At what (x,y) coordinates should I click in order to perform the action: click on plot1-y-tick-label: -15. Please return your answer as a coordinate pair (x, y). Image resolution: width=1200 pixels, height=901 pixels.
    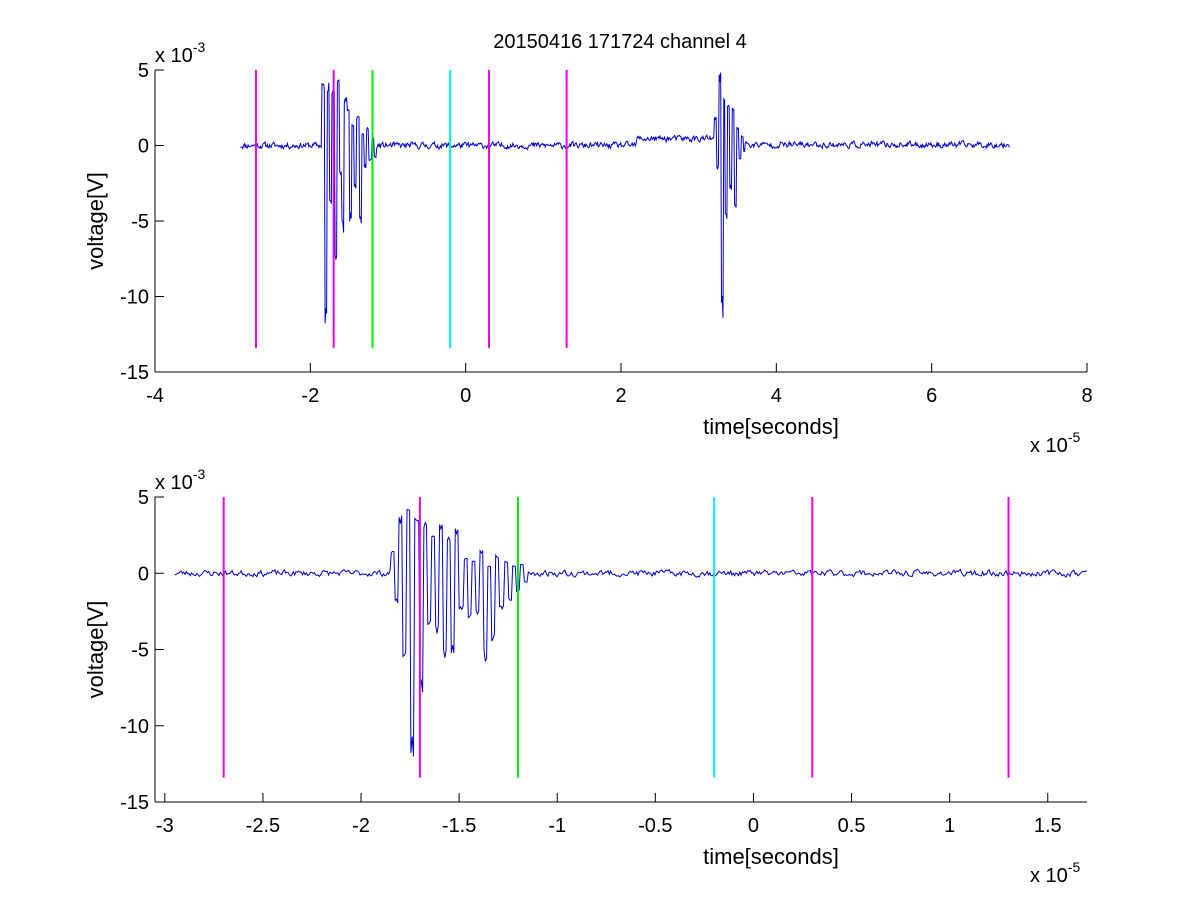
    Looking at the image, I should click on (134, 803).